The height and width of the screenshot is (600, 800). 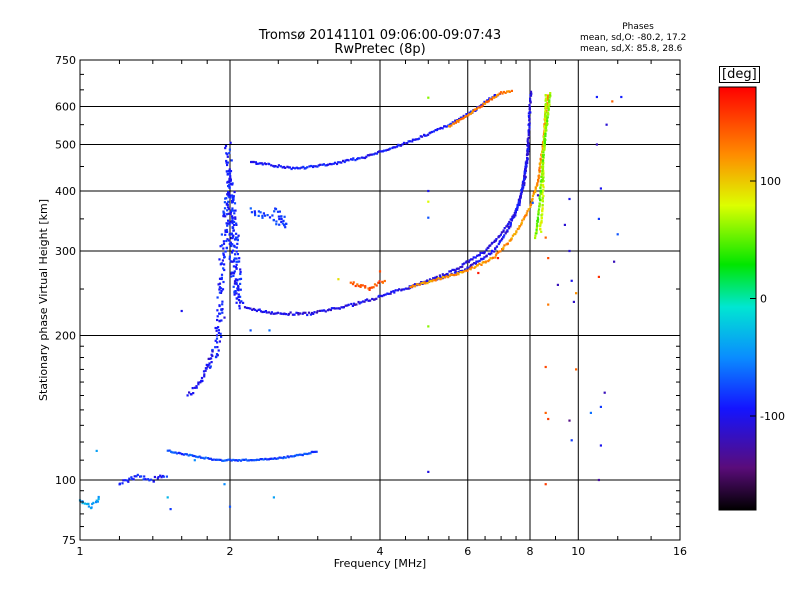 I want to click on Es-low-point, so click(x=128, y=481).